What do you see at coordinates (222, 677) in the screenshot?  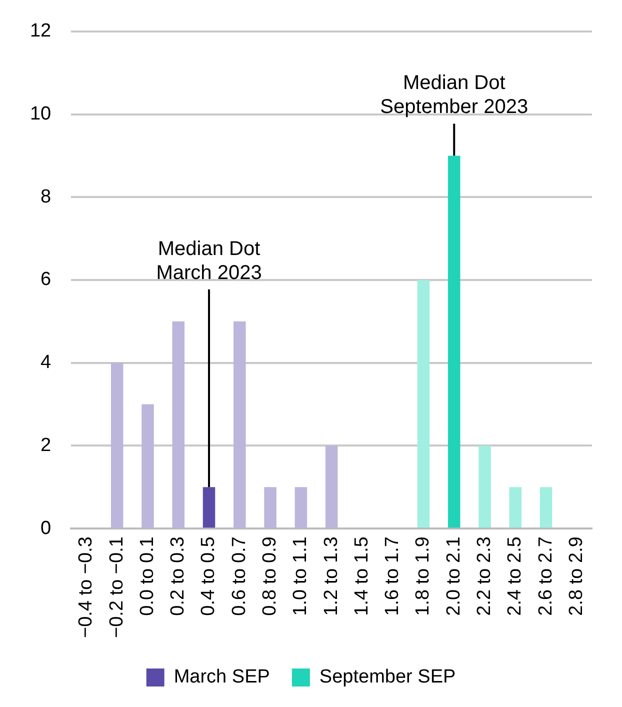 I see `legend-label: March SEP` at bounding box center [222, 677].